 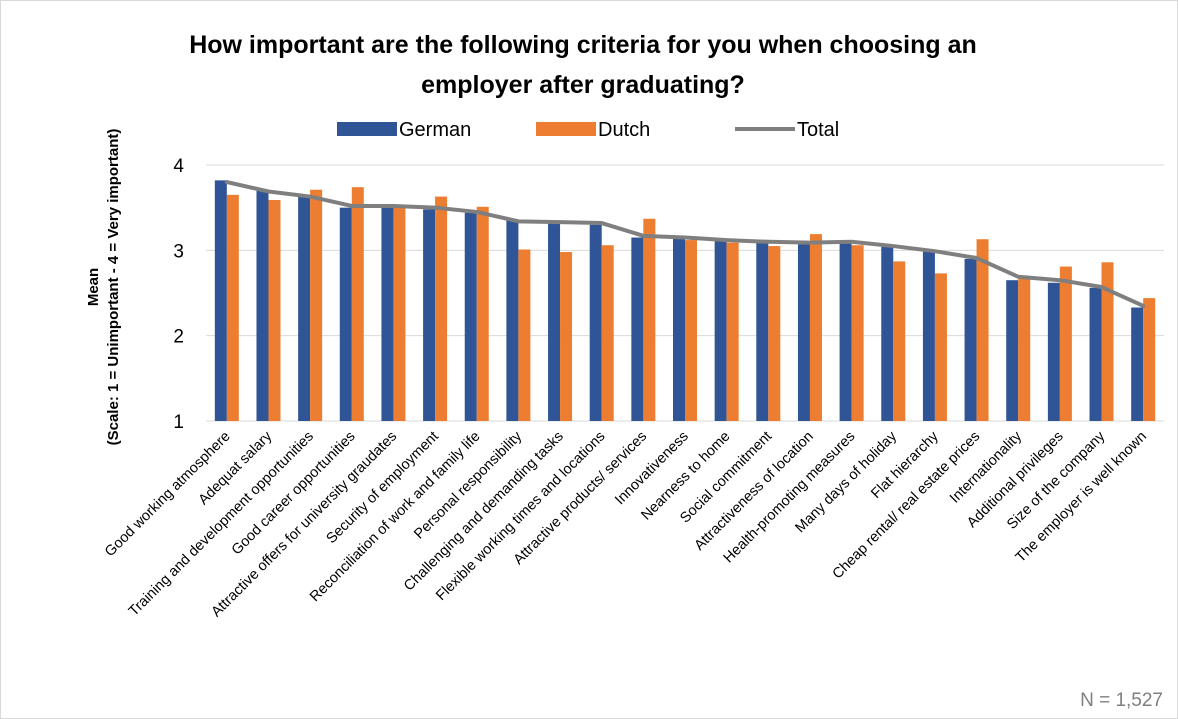 What do you see at coordinates (178, 422) in the screenshot?
I see `y-tick-label: 1` at bounding box center [178, 422].